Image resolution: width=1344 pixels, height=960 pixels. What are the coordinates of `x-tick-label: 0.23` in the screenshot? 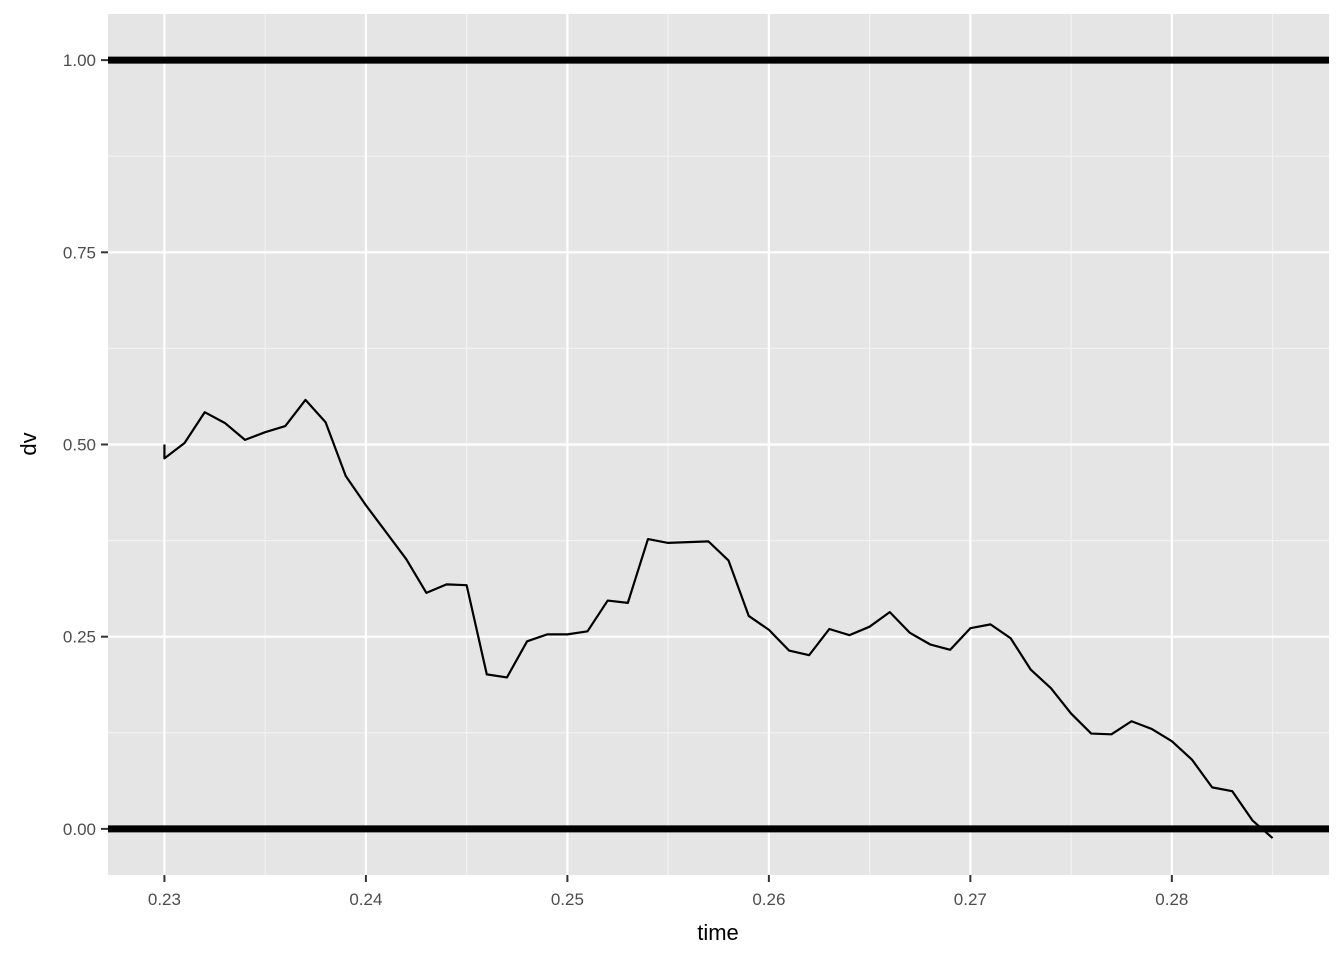 It's located at (164, 899).